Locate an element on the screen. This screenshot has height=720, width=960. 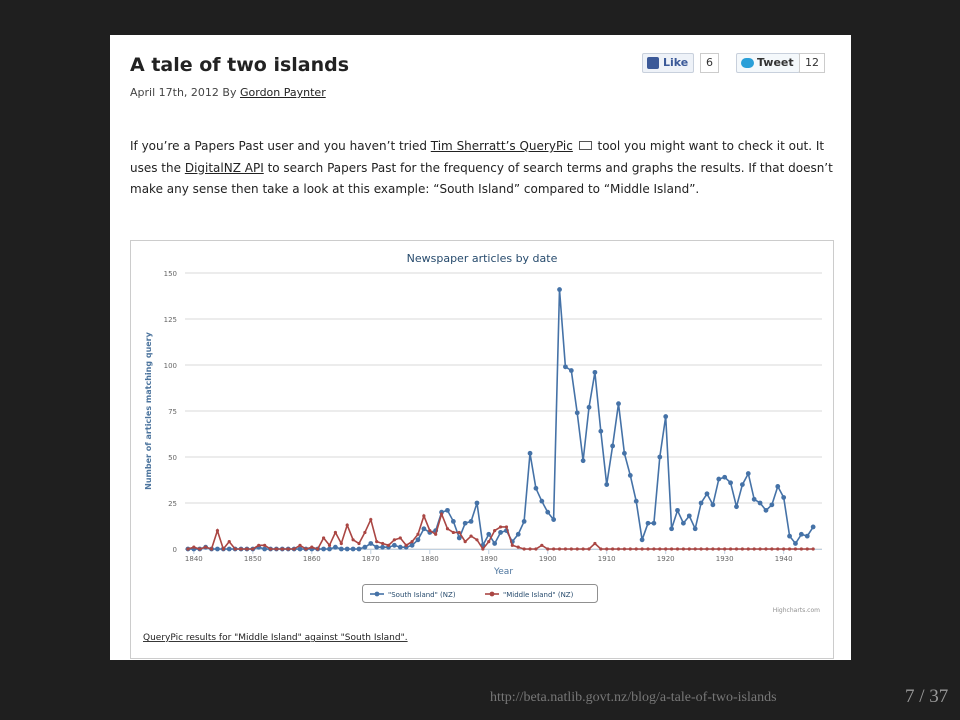
legend-box is located at coordinates (480, 593).